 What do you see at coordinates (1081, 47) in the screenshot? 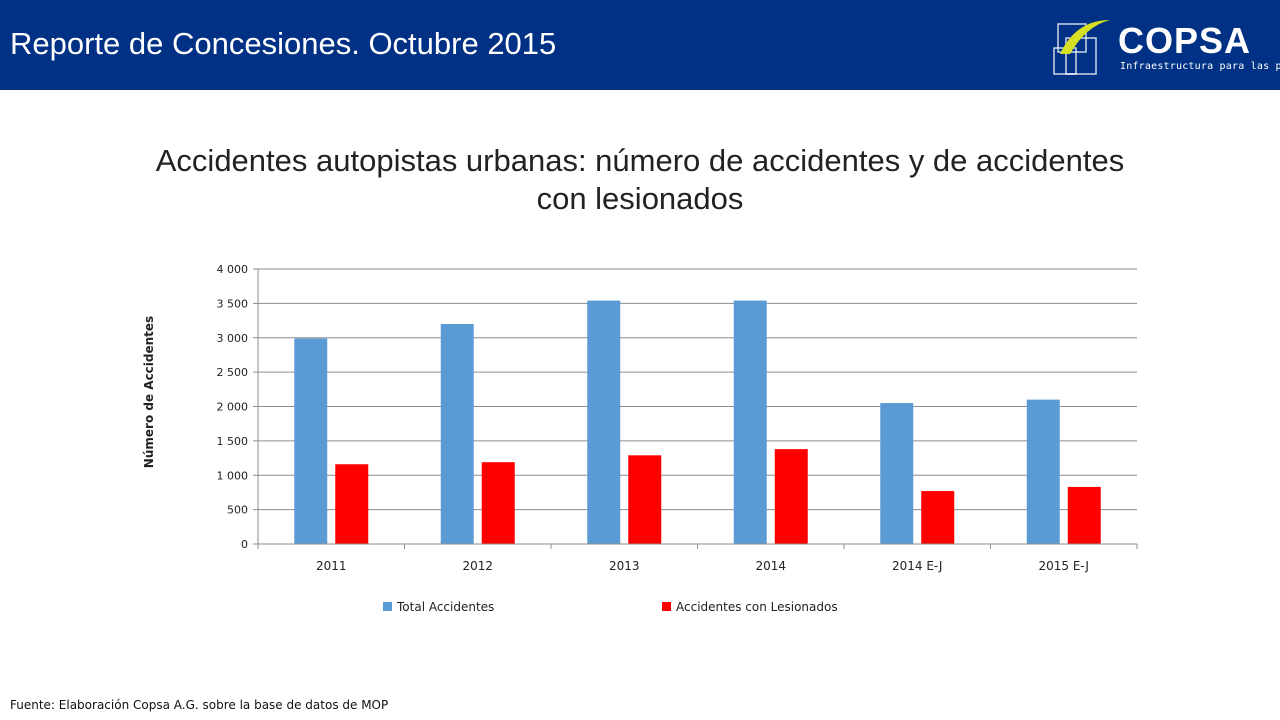
I see `copsa-logo-mark-icon` at bounding box center [1081, 47].